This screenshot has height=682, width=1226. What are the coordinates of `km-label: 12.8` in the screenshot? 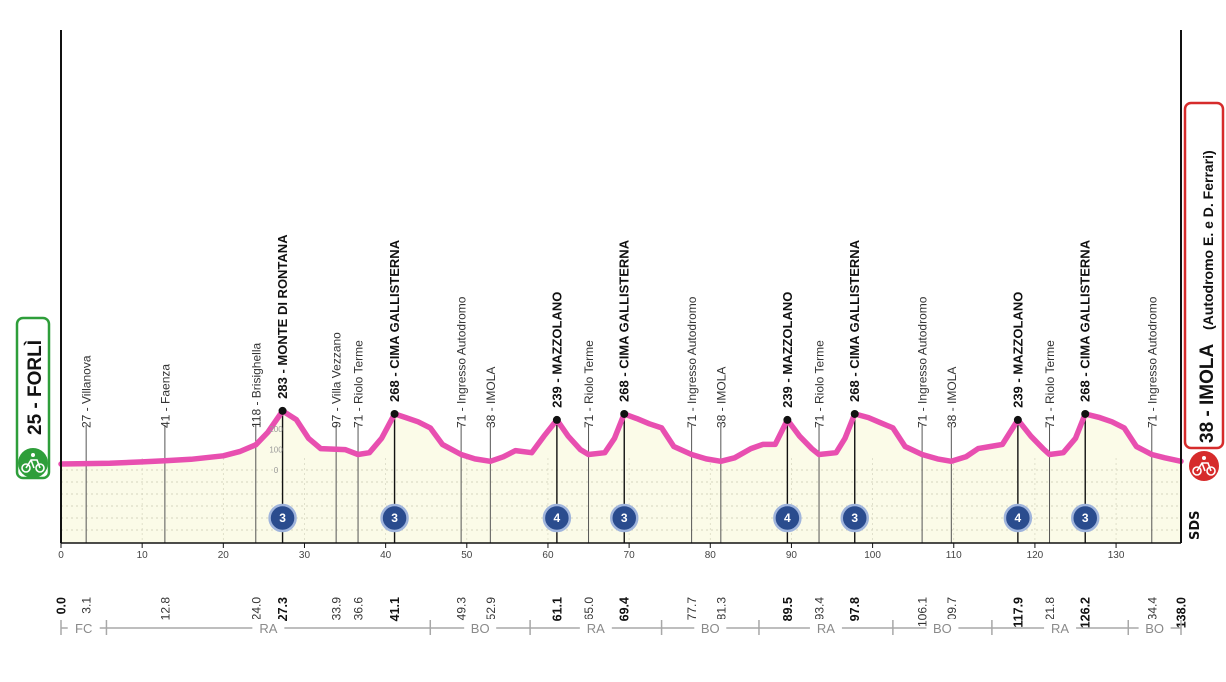 It's located at (165, 609).